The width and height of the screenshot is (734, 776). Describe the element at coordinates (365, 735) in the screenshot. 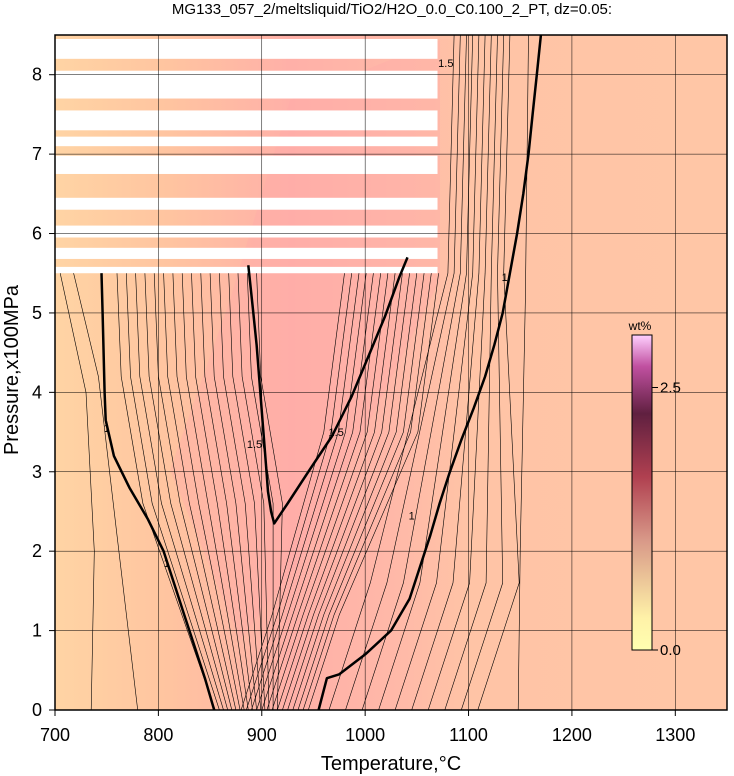

I see `x-tick-label: 1000` at that location.